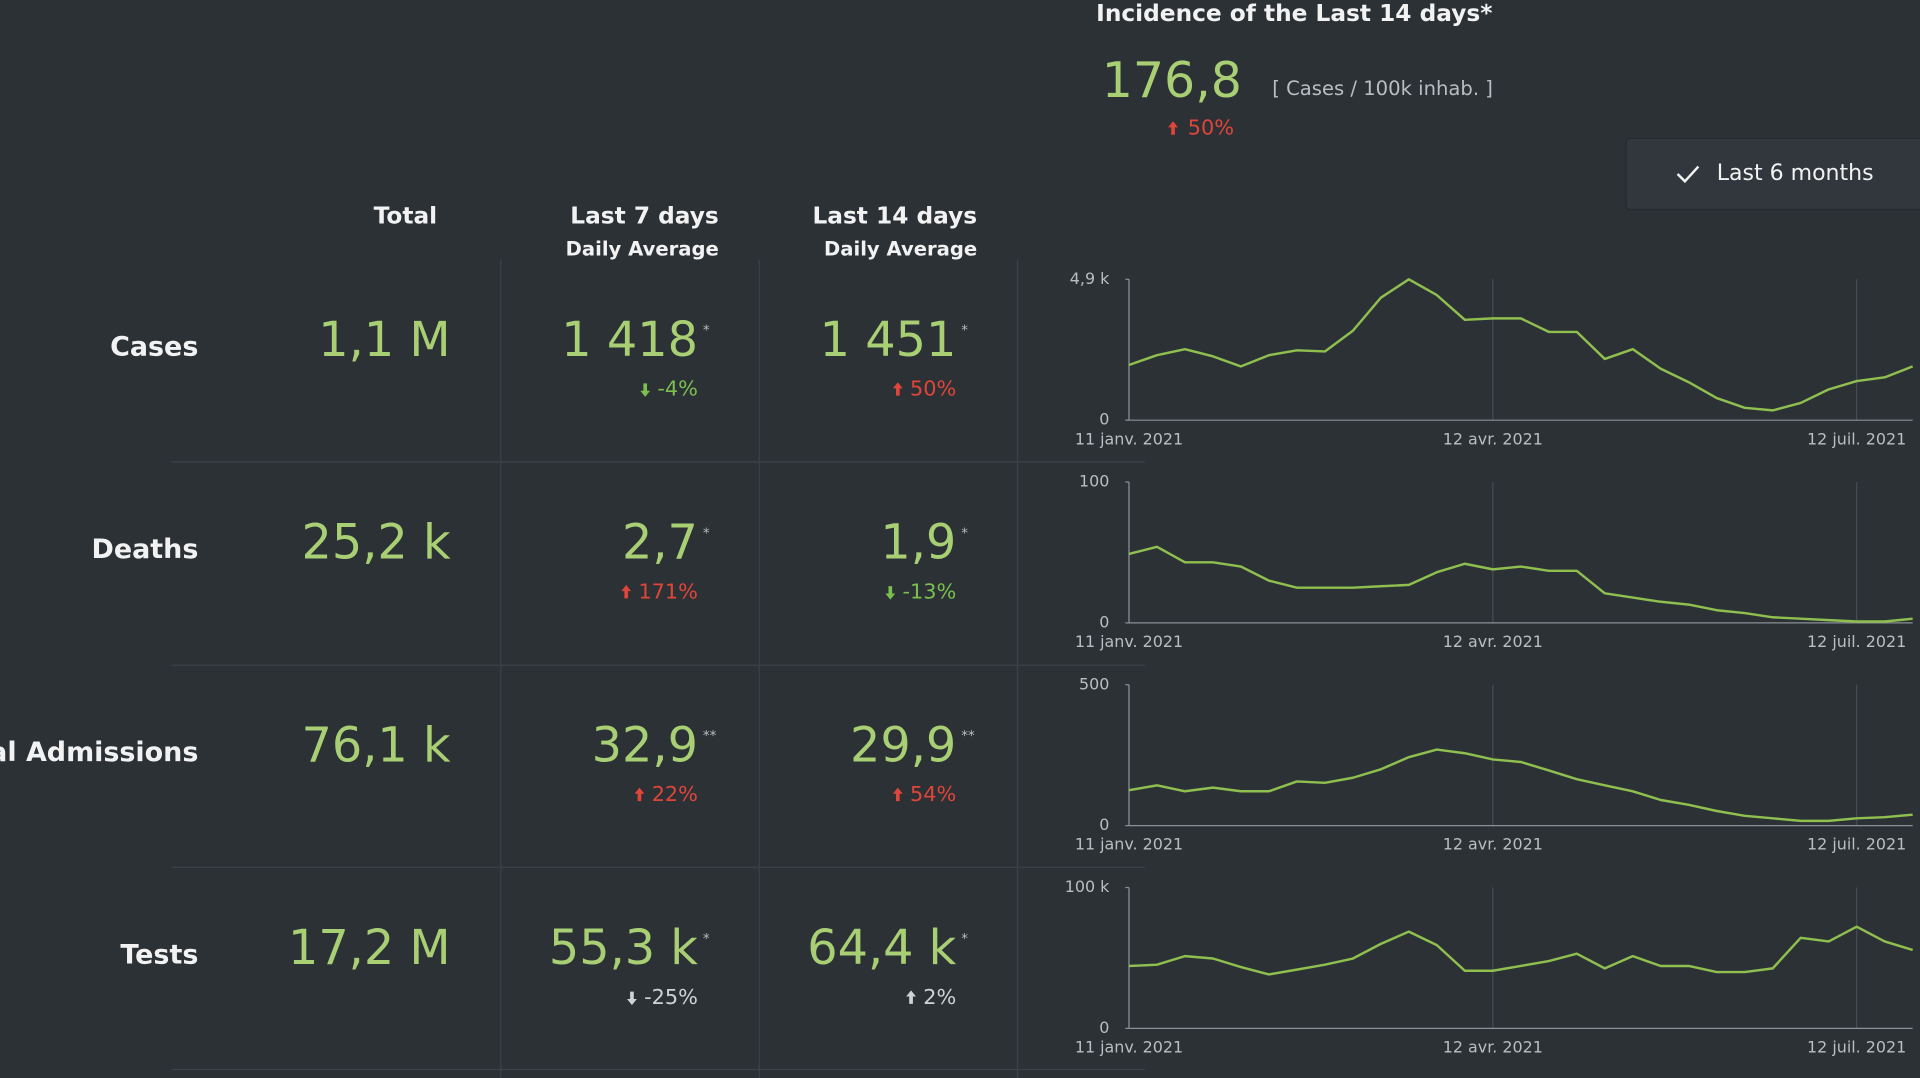 The image size is (1920, 1078). What do you see at coordinates (159, 955) in the screenshot?
I see `row-label: Tests` at bounding box center [159, 955].